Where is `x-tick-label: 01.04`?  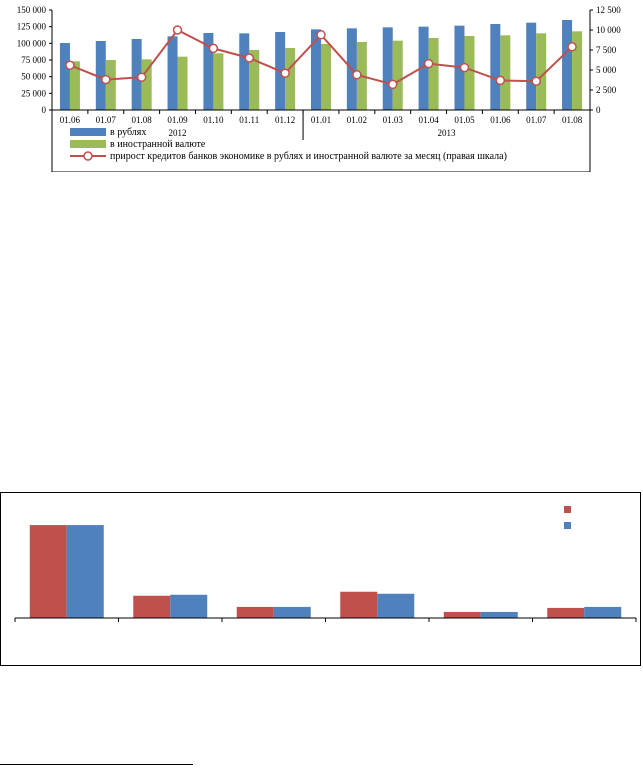 x-tick-label: 01.04 is located at coordinates (428, 120).